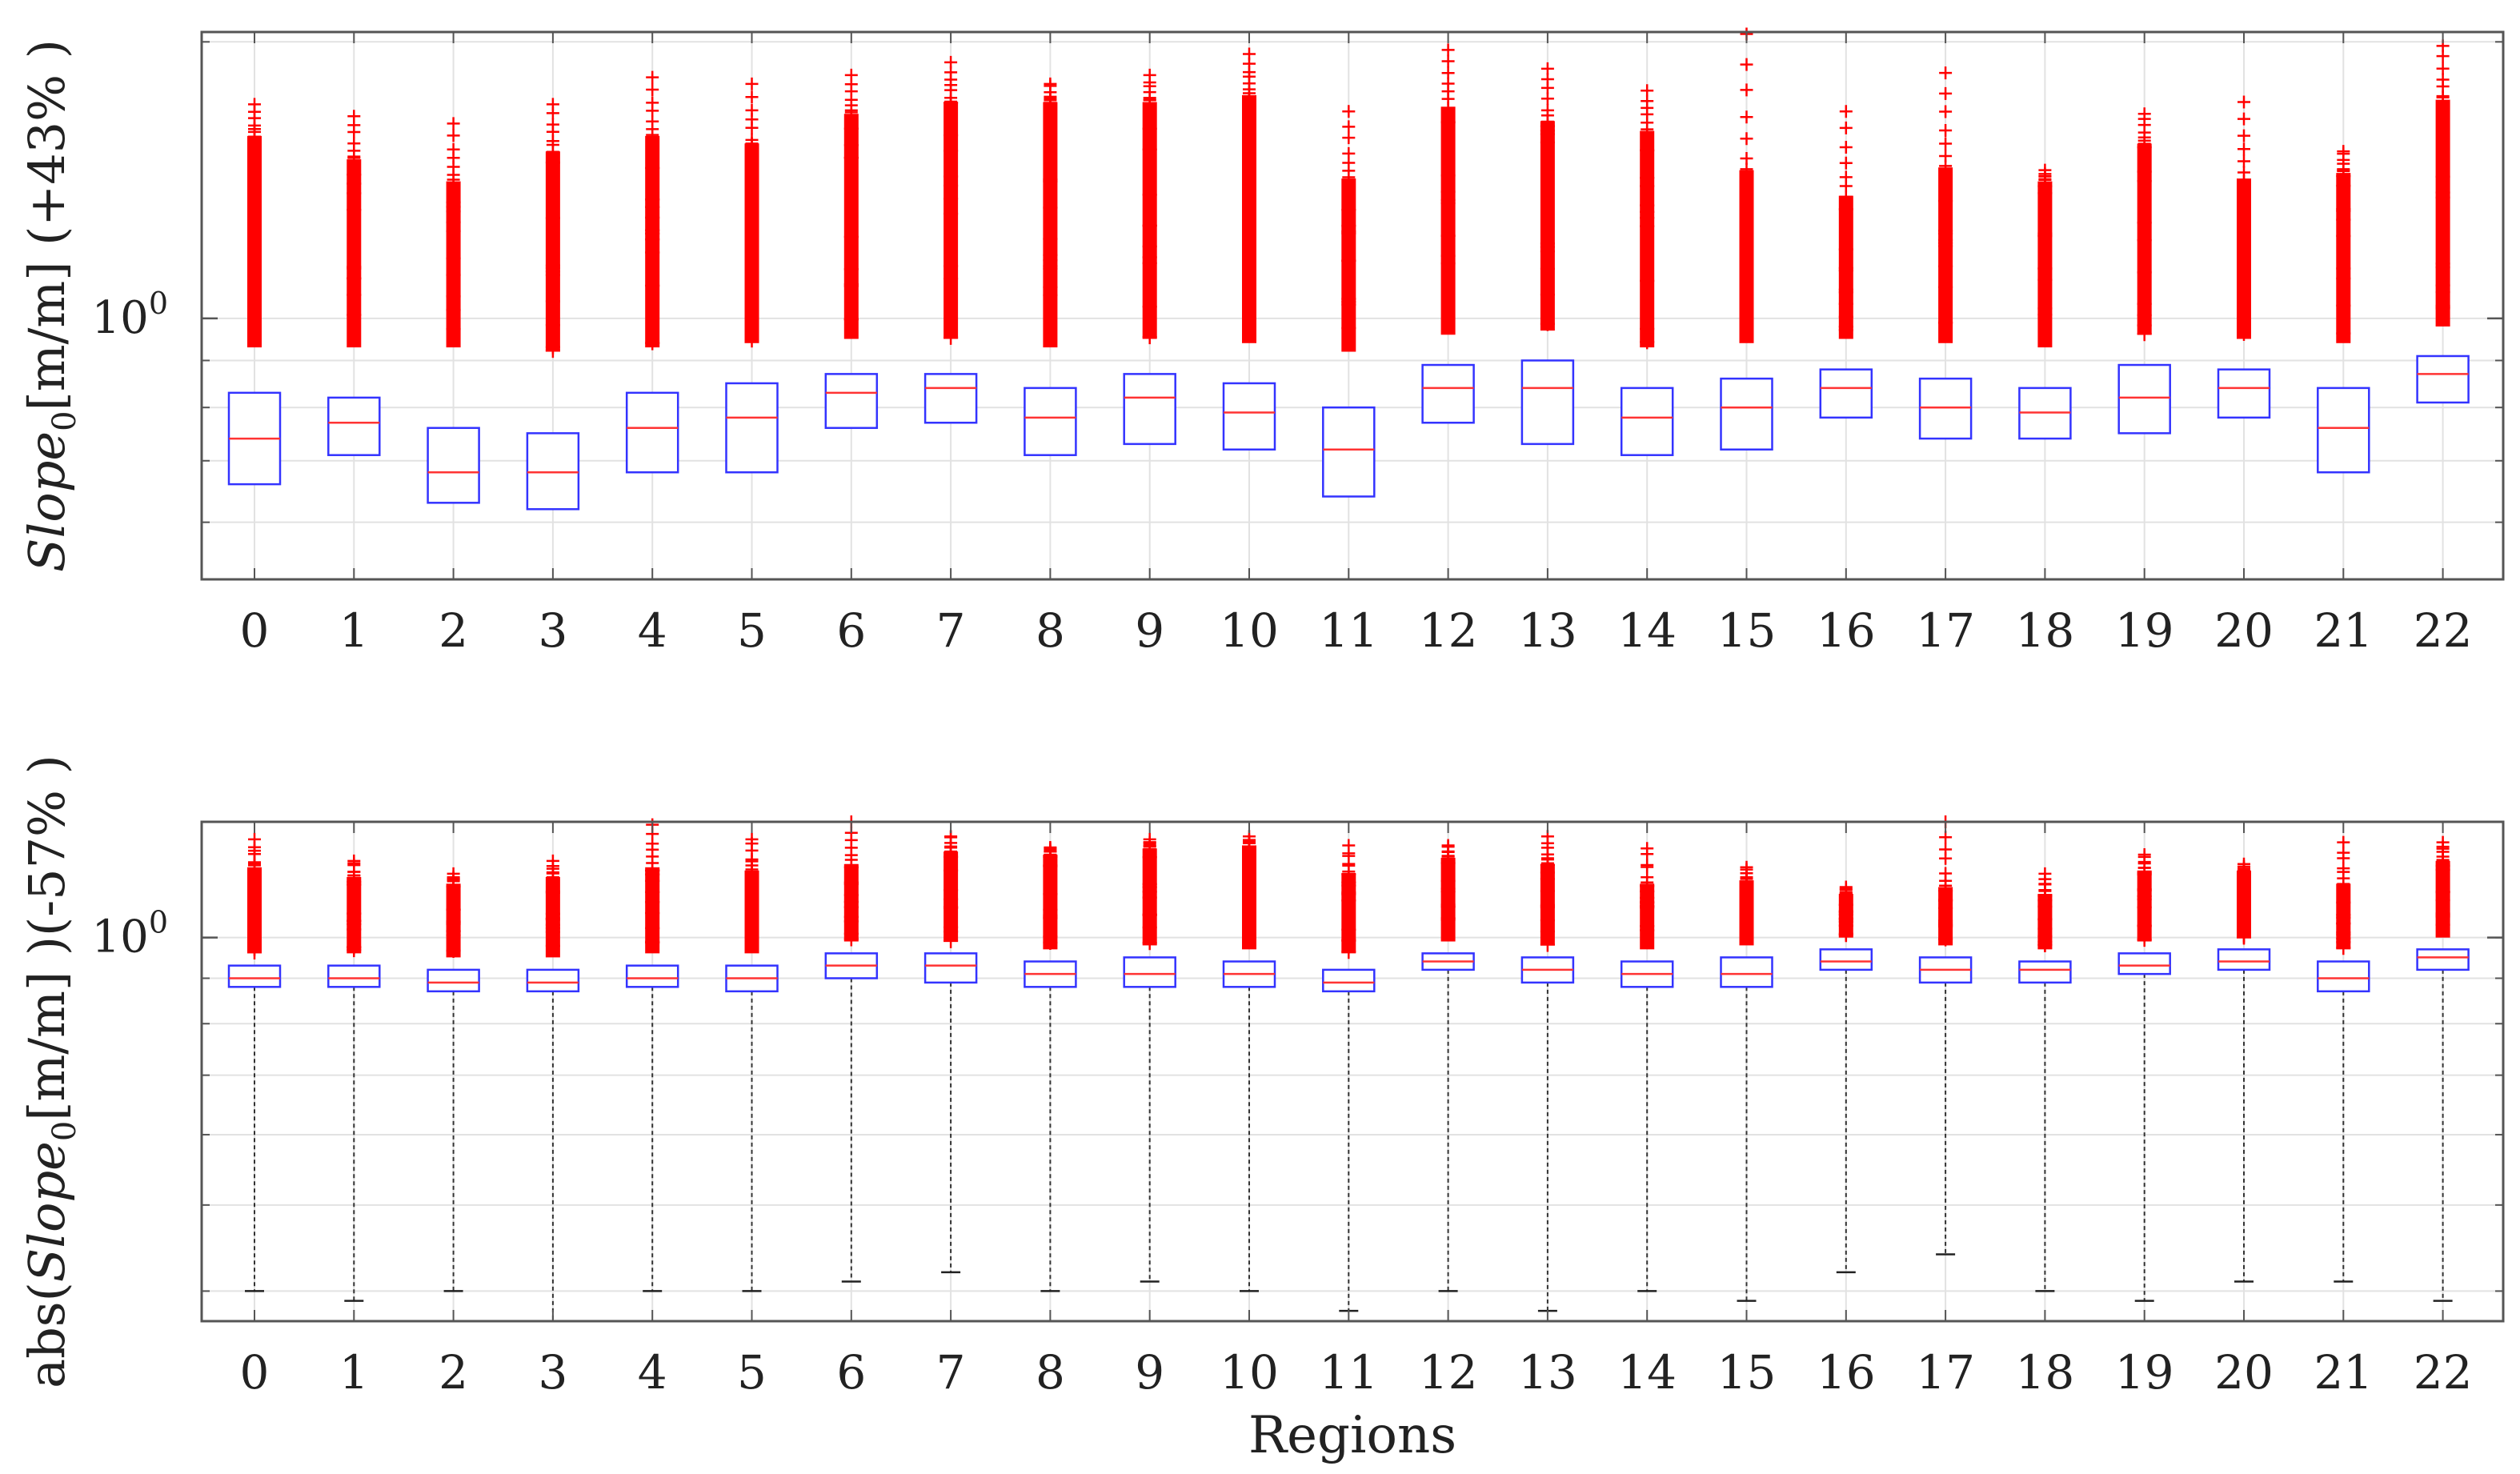 This screenshot has width=2520, height=1474. I want to click on x-tick-label: 1, so click(354, 1372).